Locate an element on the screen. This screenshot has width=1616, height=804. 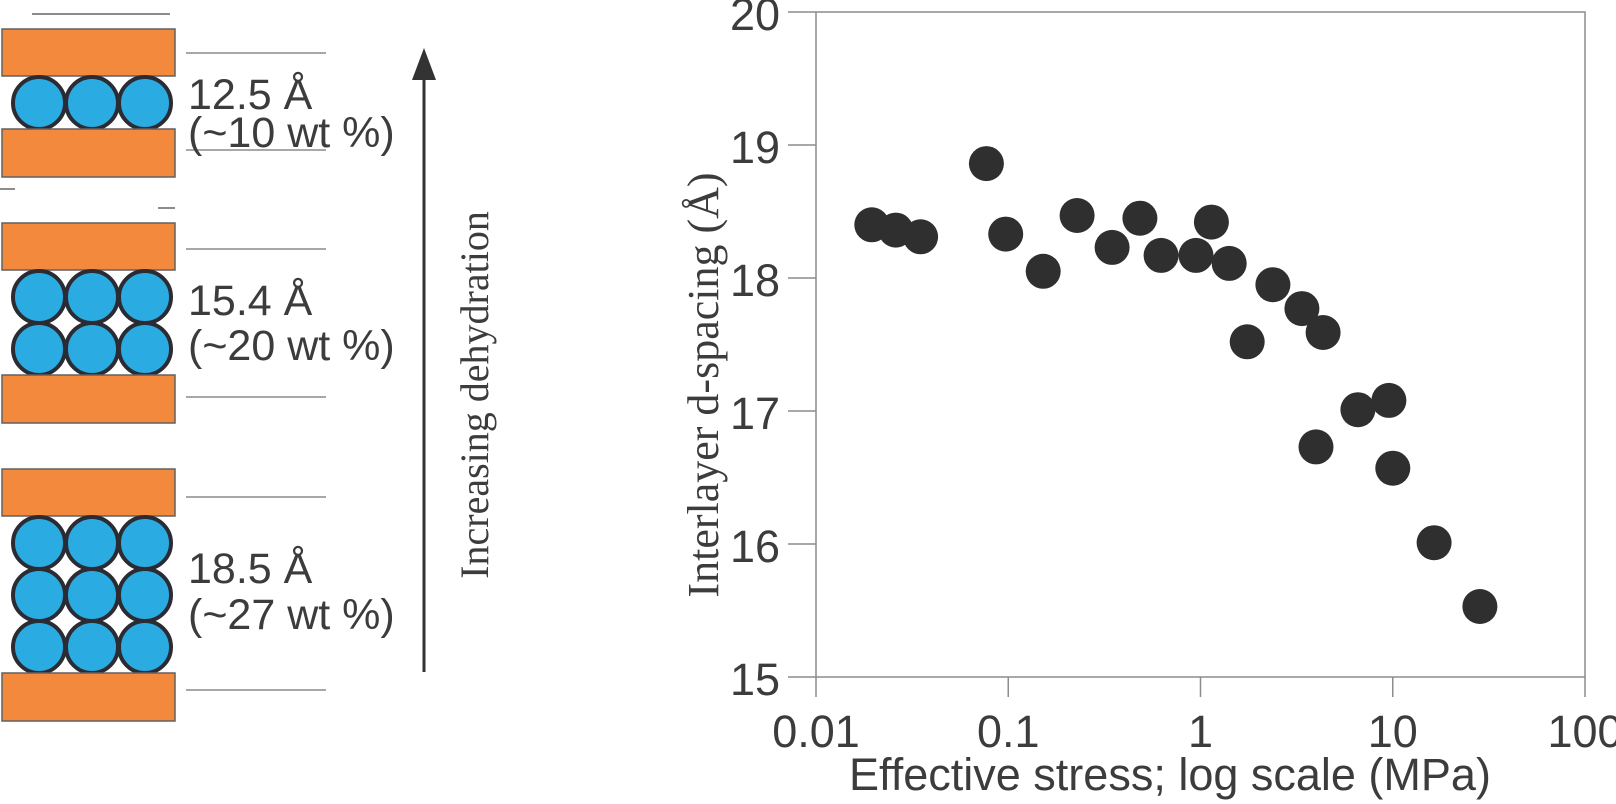
hydration-state: 18.5 Å(~27 wt %) is located at coordinates (198, 595).